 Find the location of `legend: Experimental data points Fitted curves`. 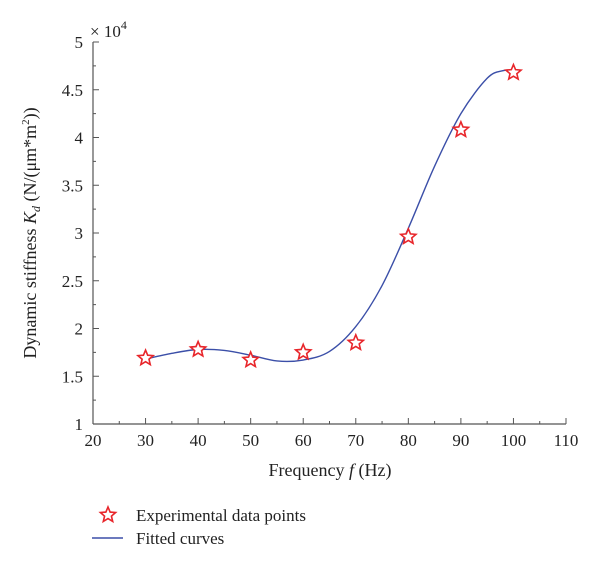

legend: Experimental data points Fitted curves is located at coordinates (199, 526).